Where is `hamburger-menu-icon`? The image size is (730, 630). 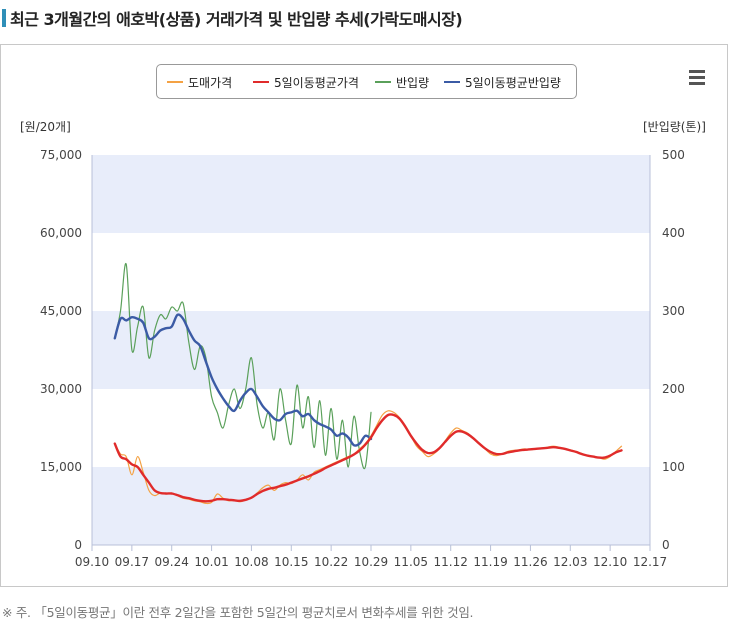 hamburger-menu-icon is located at coordinates (697, 78).